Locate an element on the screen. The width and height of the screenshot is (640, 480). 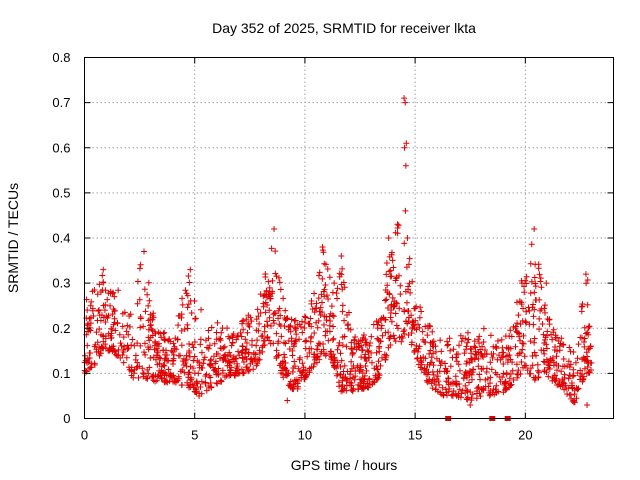
y-tick-label: 0.2 is located at coordinates (61, 328).